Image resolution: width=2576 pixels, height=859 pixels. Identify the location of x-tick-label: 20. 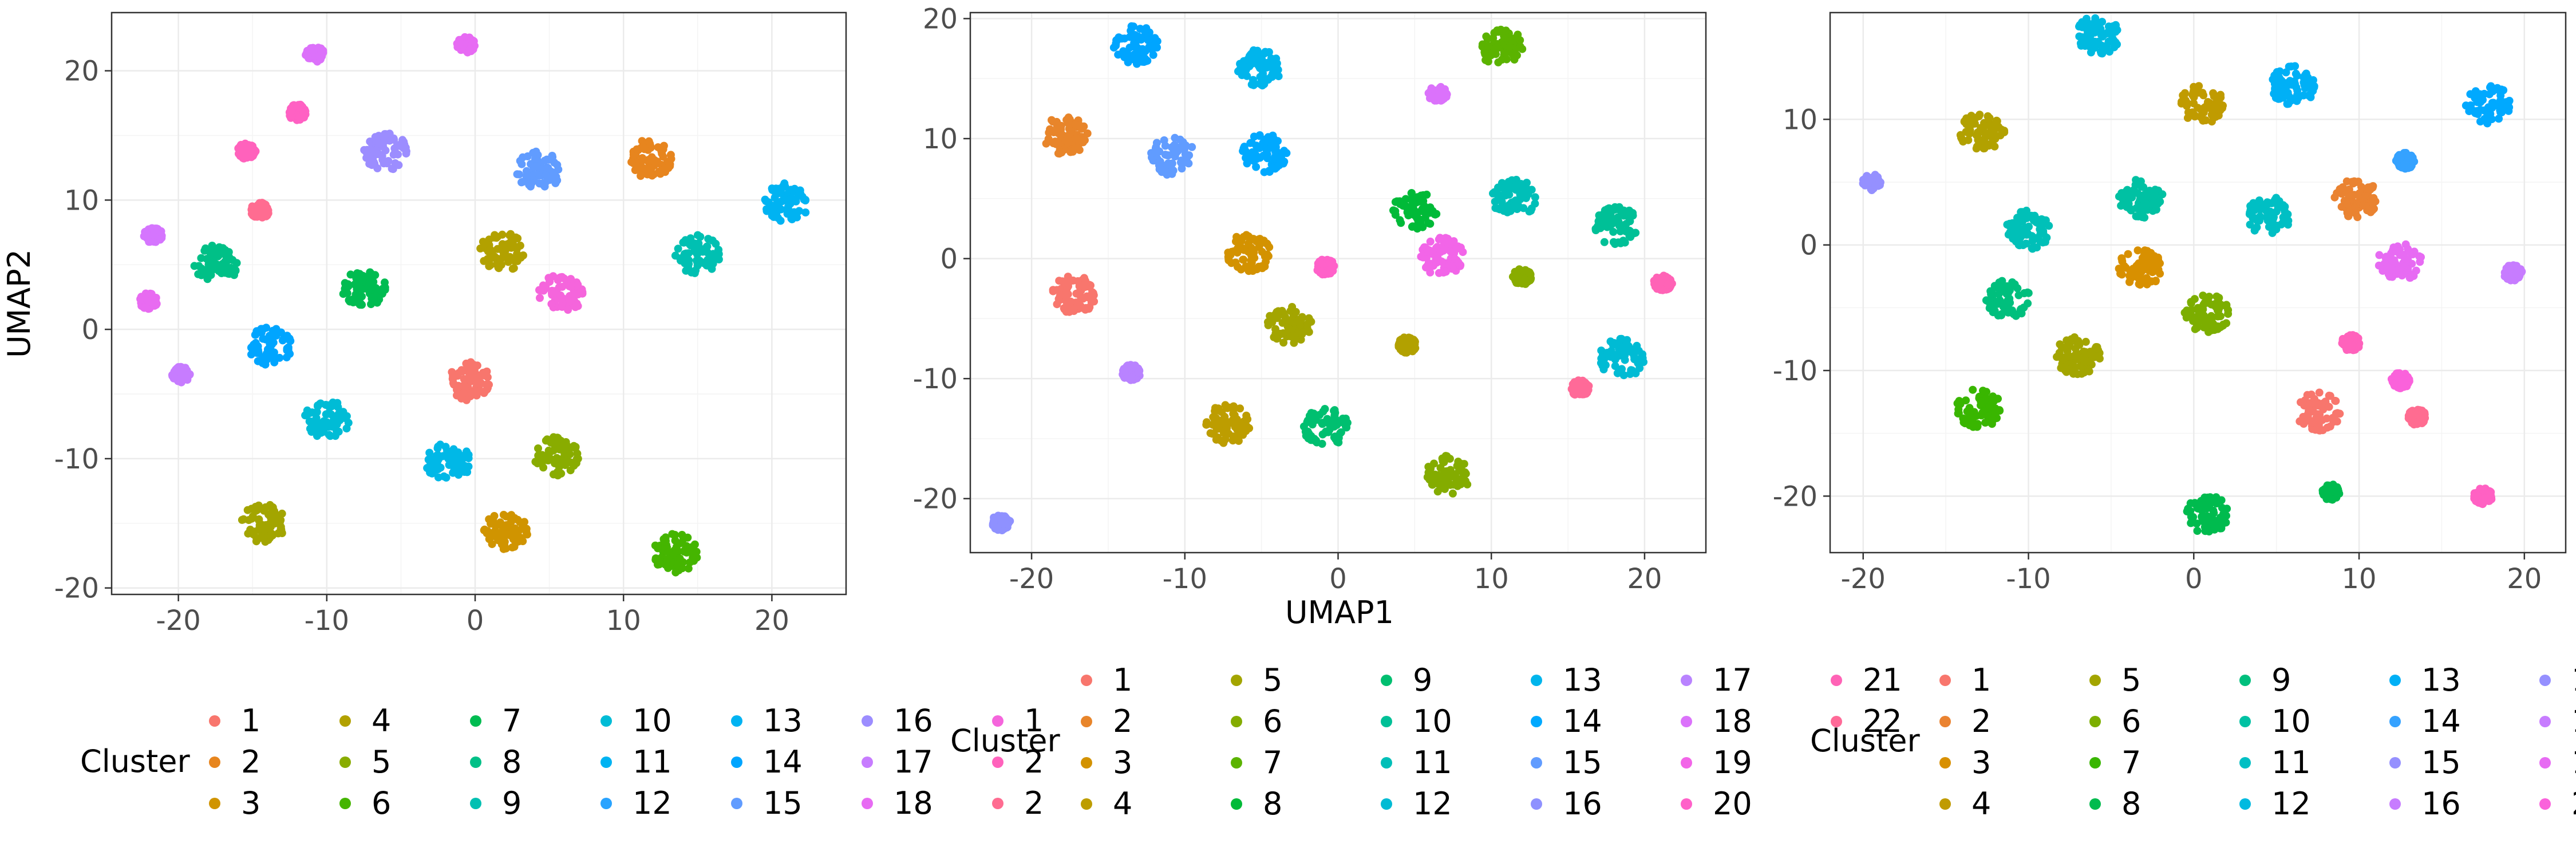
(1644, 579).